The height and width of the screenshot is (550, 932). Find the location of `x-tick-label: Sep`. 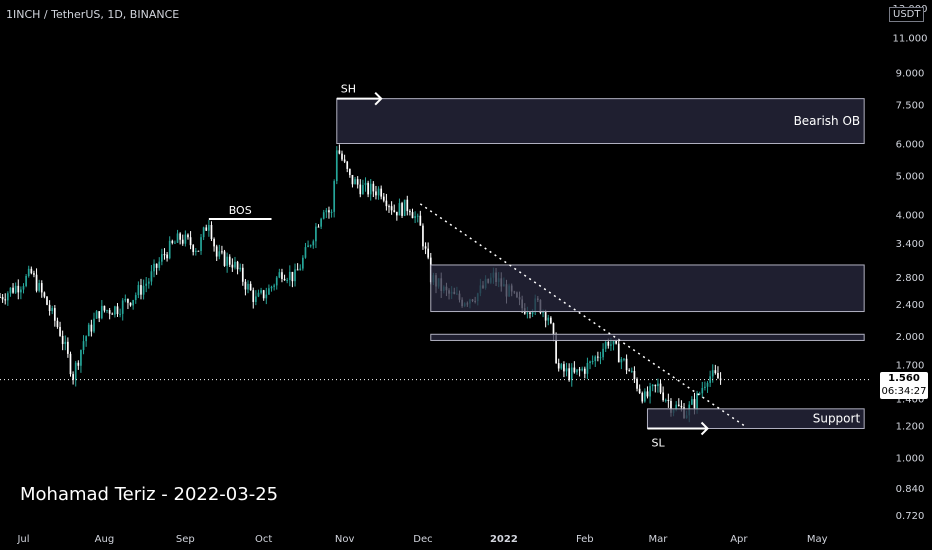

x-tick-label: Sep is located at coordinates (185, 539).